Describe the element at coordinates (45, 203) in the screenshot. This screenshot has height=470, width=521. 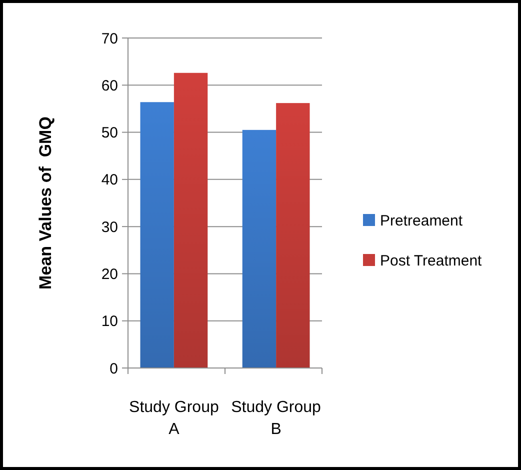
I see `y-axis-title: Mean Values of GMQ` at that location.